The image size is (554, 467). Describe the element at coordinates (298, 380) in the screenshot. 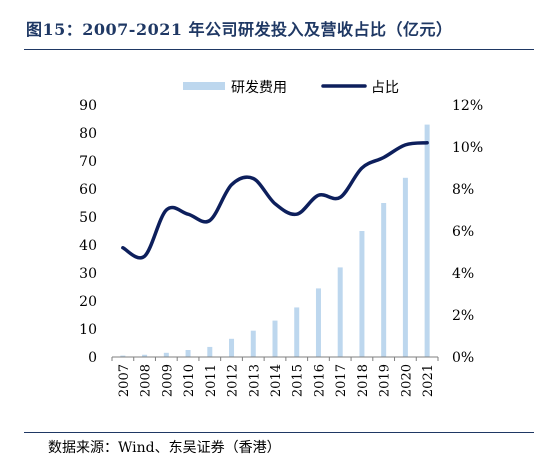

I see `x-tick-label: 2015` at that location.